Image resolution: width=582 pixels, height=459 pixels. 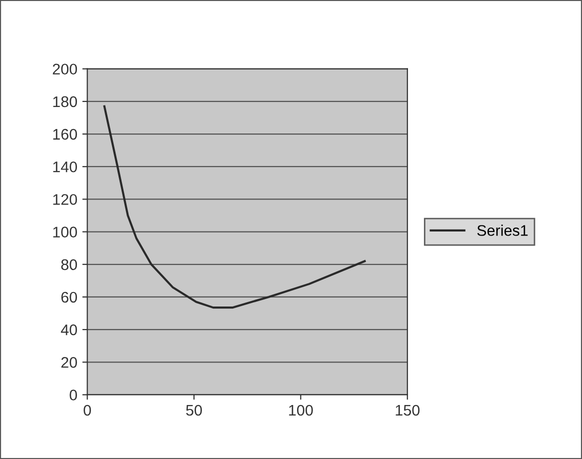 I want to click on y-tick-label: 180, so click(x=65, y=102).